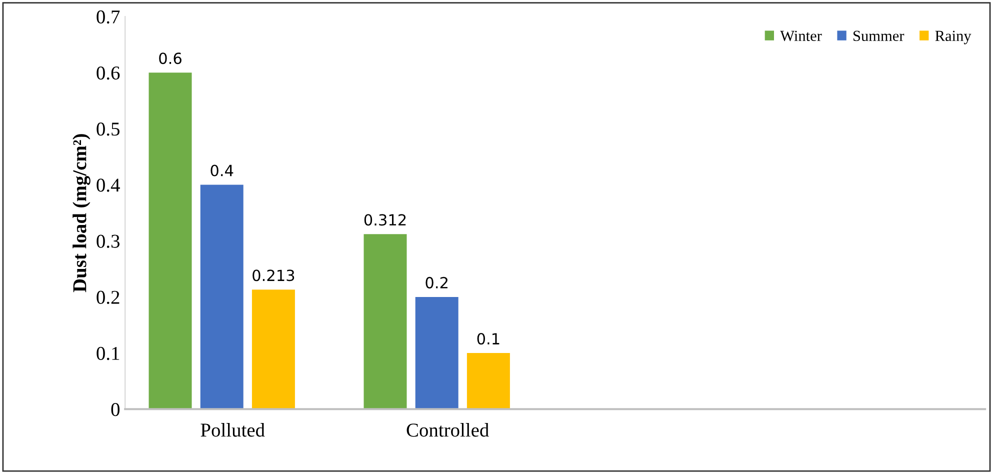  What do you see at coordinates (115, 409) in the screenshot?
I see `y-tick-label: 0` at bounding box center [115, 409].